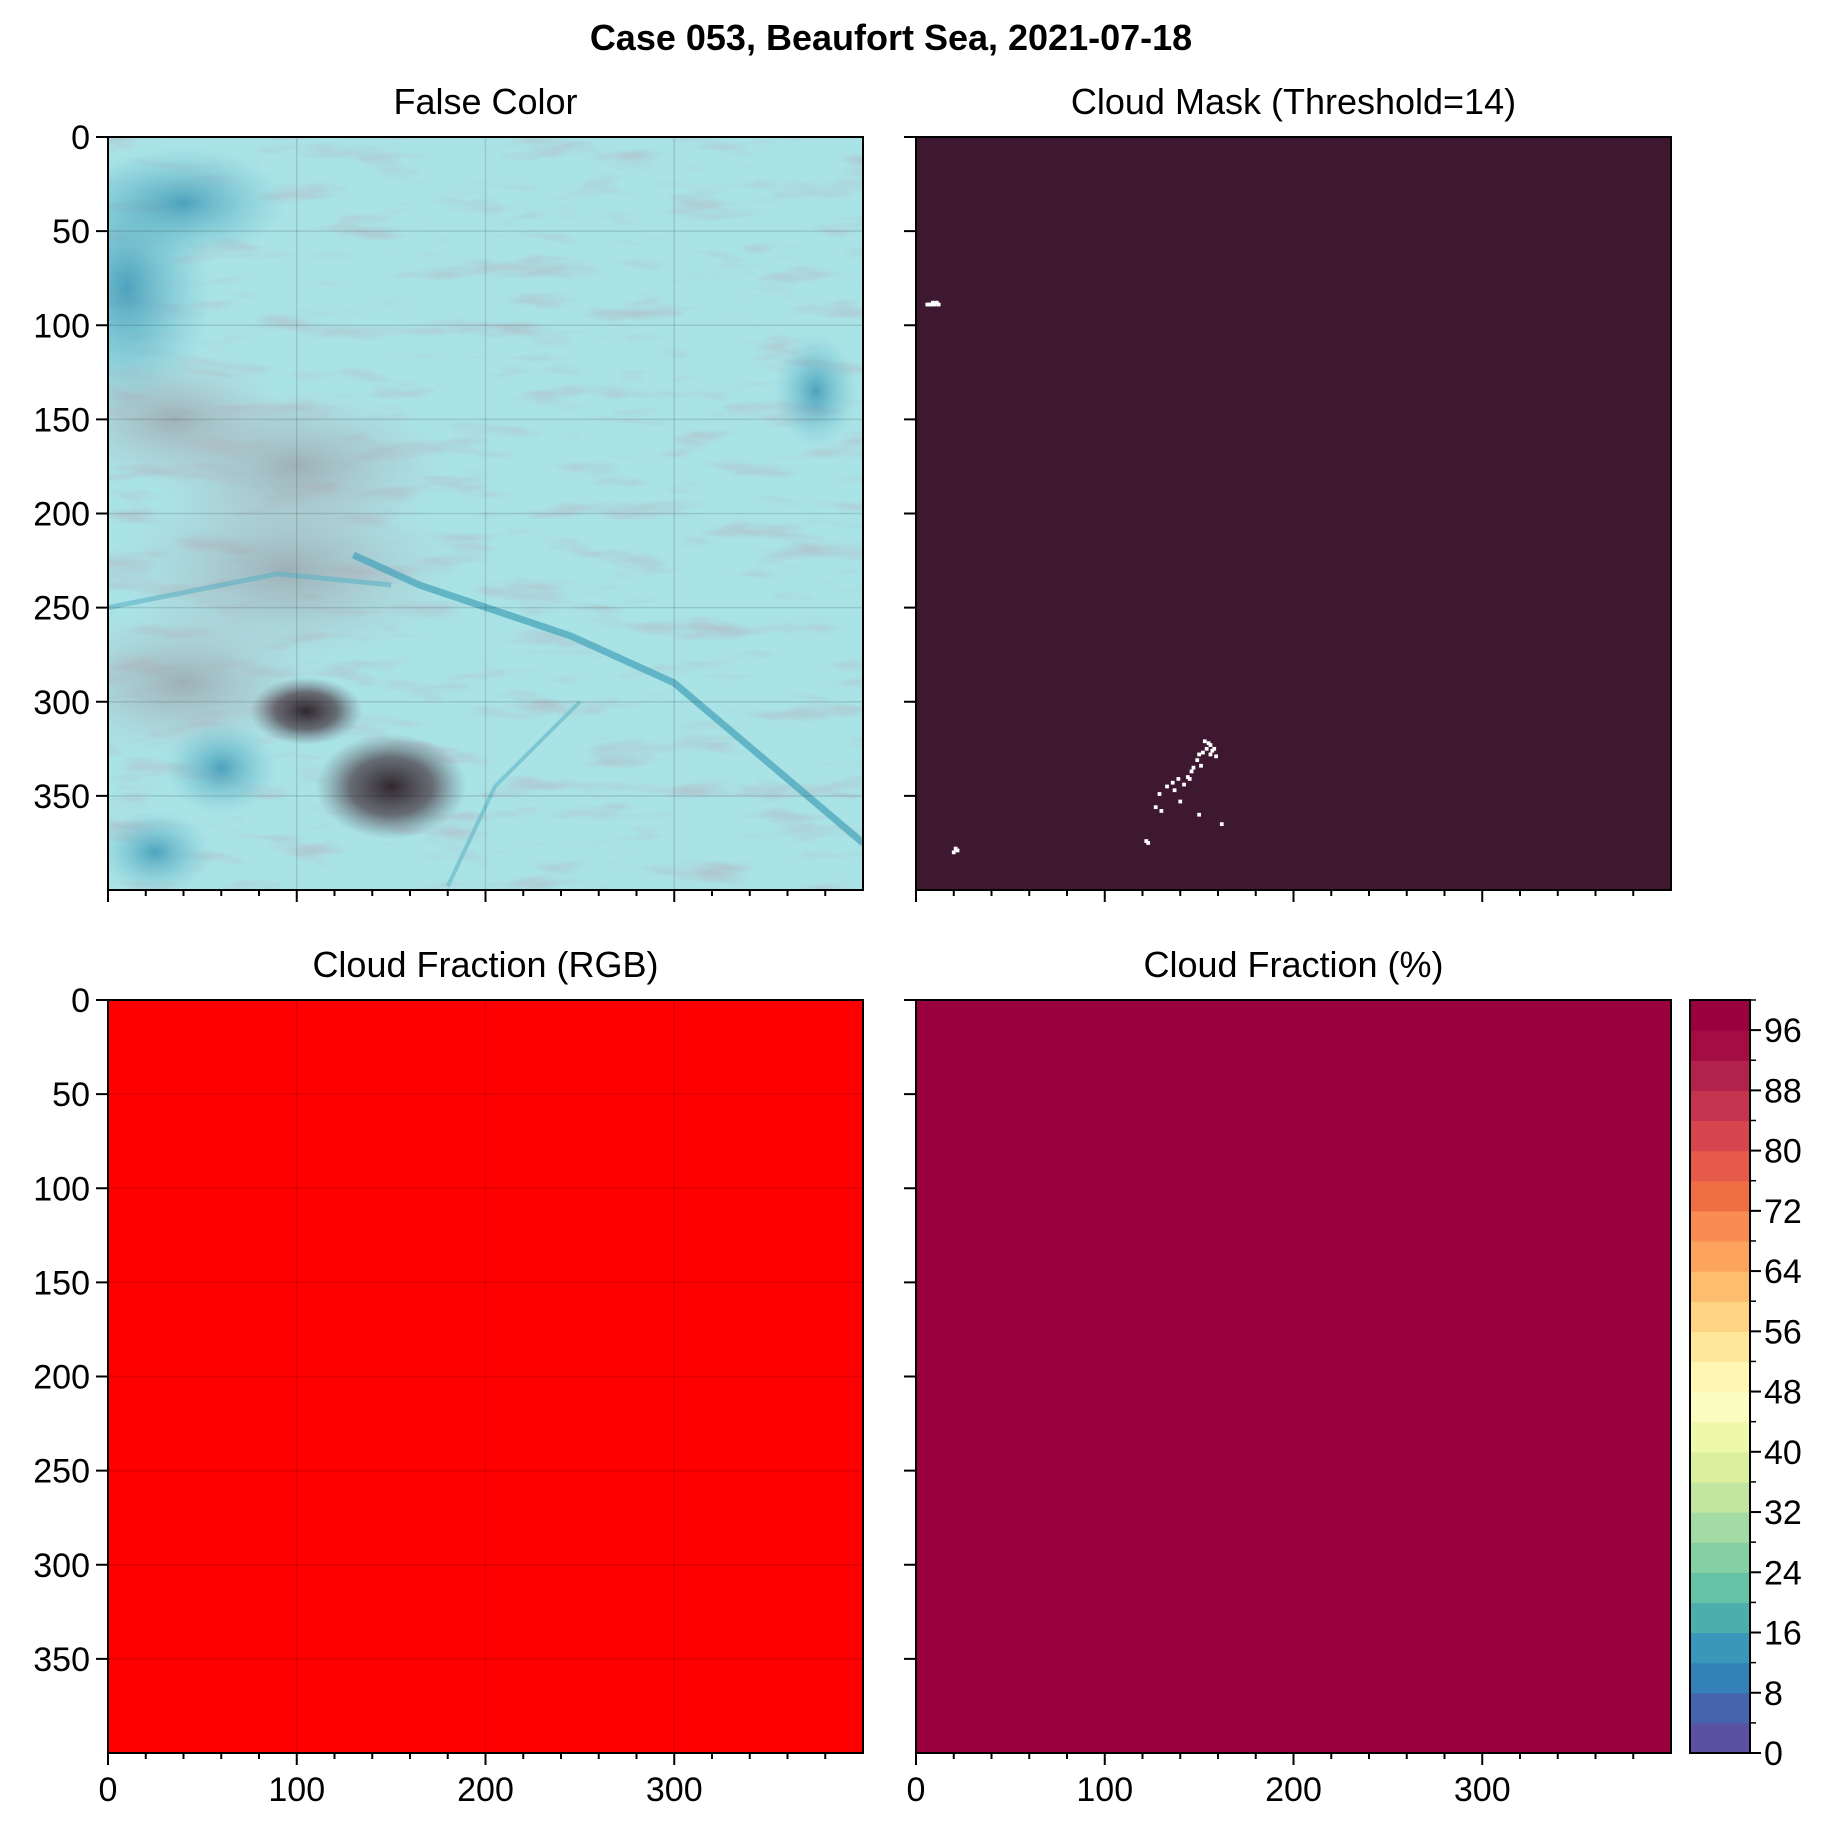 This screenshot has height=1823, width=1825. I want to click on ice-lead, so click(607, 698).